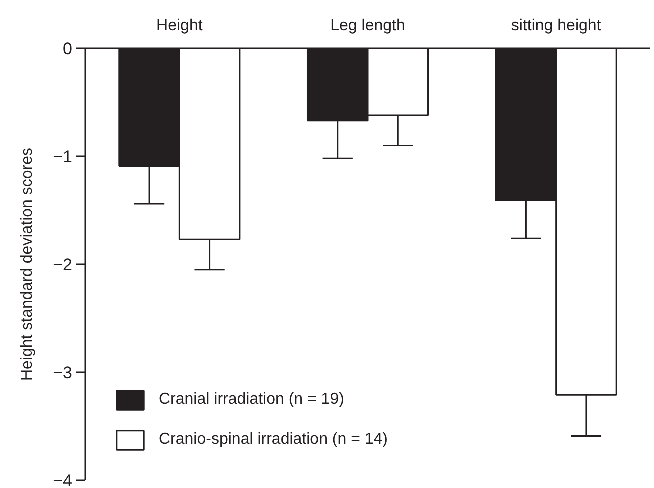  Describe the element at coordinates (368, 26) in the screenshot. I see `x-tick-label: Leg length` at that location.